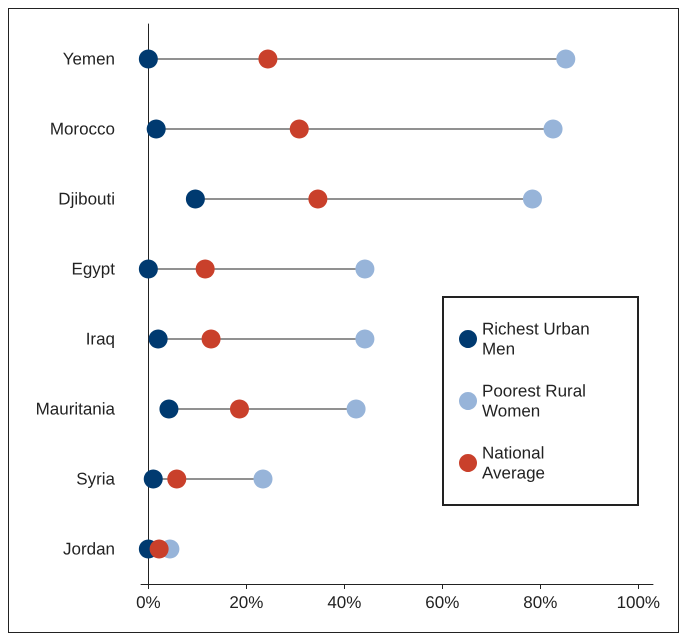 The width and height of the screenshot is (687, 641). What do you see at coordinates (344, 602) in the screenshot?
I see `x-tick-label: 40%` at bounding box center [344, 602].